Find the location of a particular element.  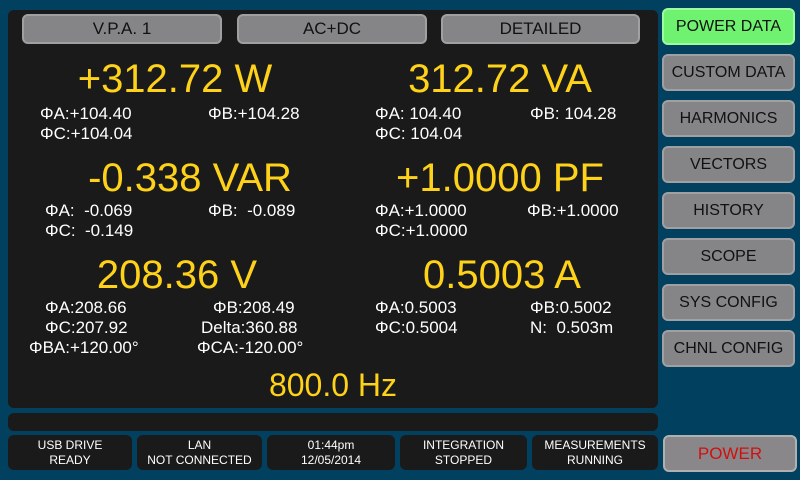

status-integration: INTEGRATION STOPPED is located at coordinates (463, 452).